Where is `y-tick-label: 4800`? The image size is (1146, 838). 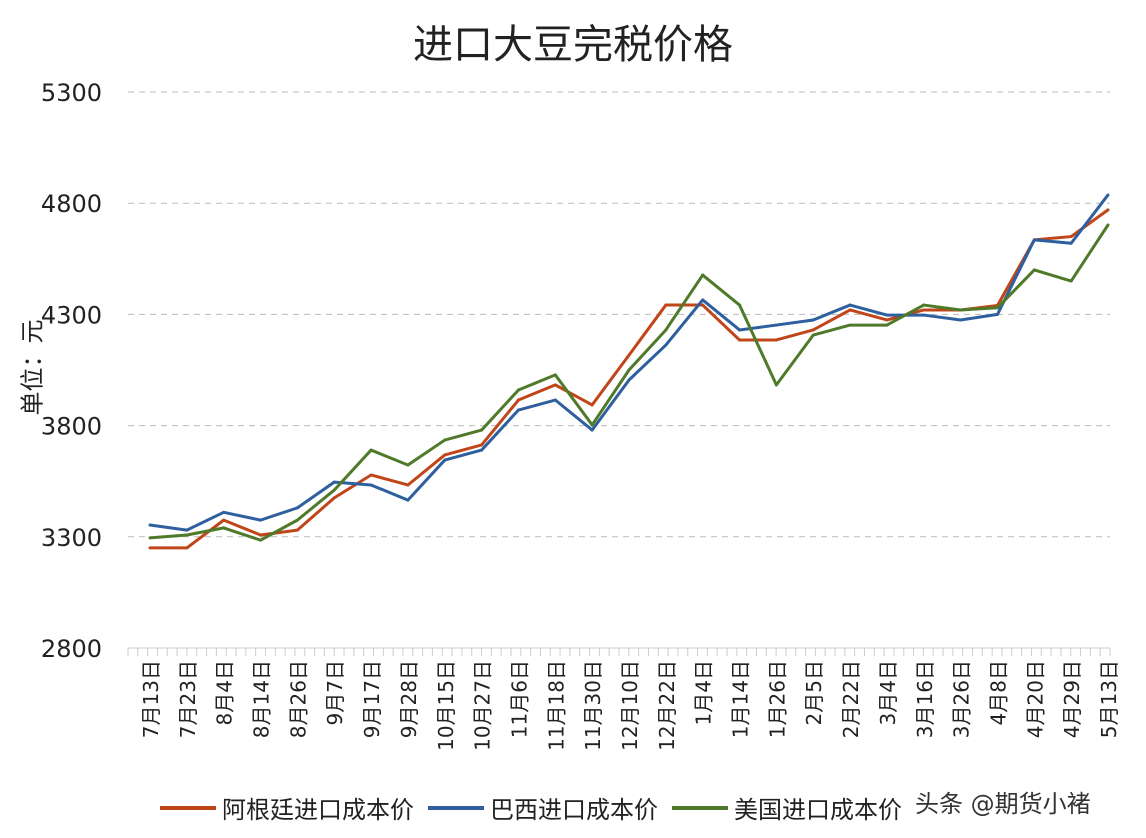 y-tick-label: 4800 is located at coordinates (71, 204).